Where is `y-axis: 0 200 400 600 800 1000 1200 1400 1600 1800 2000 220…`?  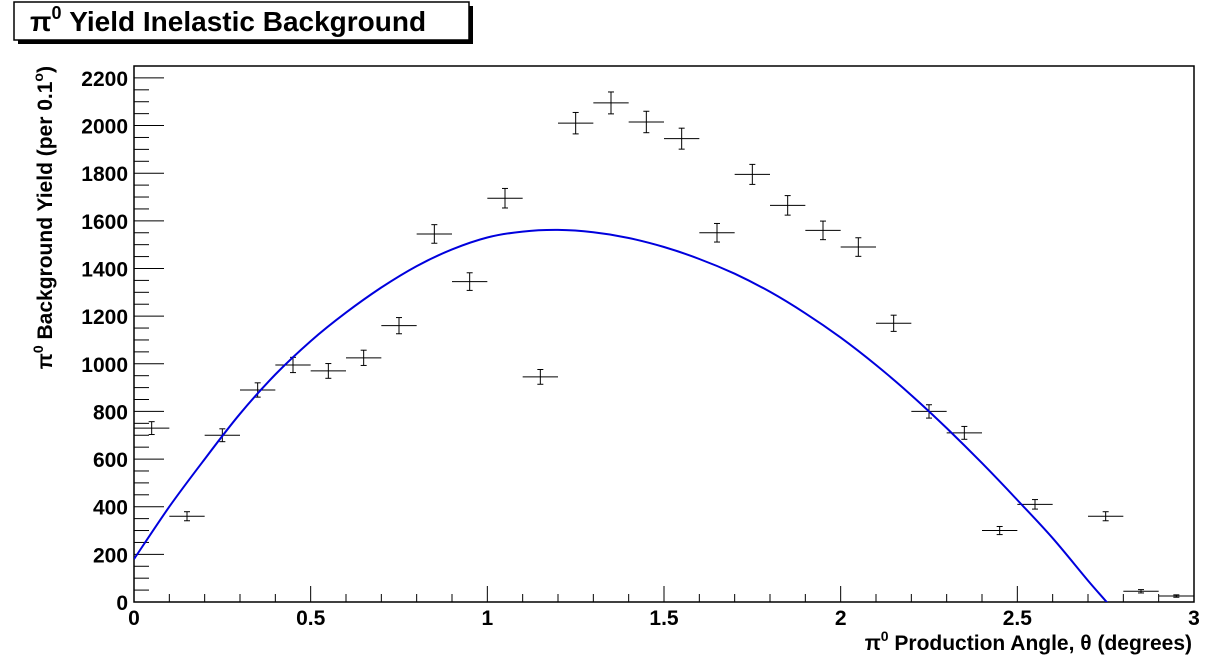 y-axis: 0 200 400 600 800 1000 1200 1400 1600 1800 2000 220… is located at coordinates (122, 340).